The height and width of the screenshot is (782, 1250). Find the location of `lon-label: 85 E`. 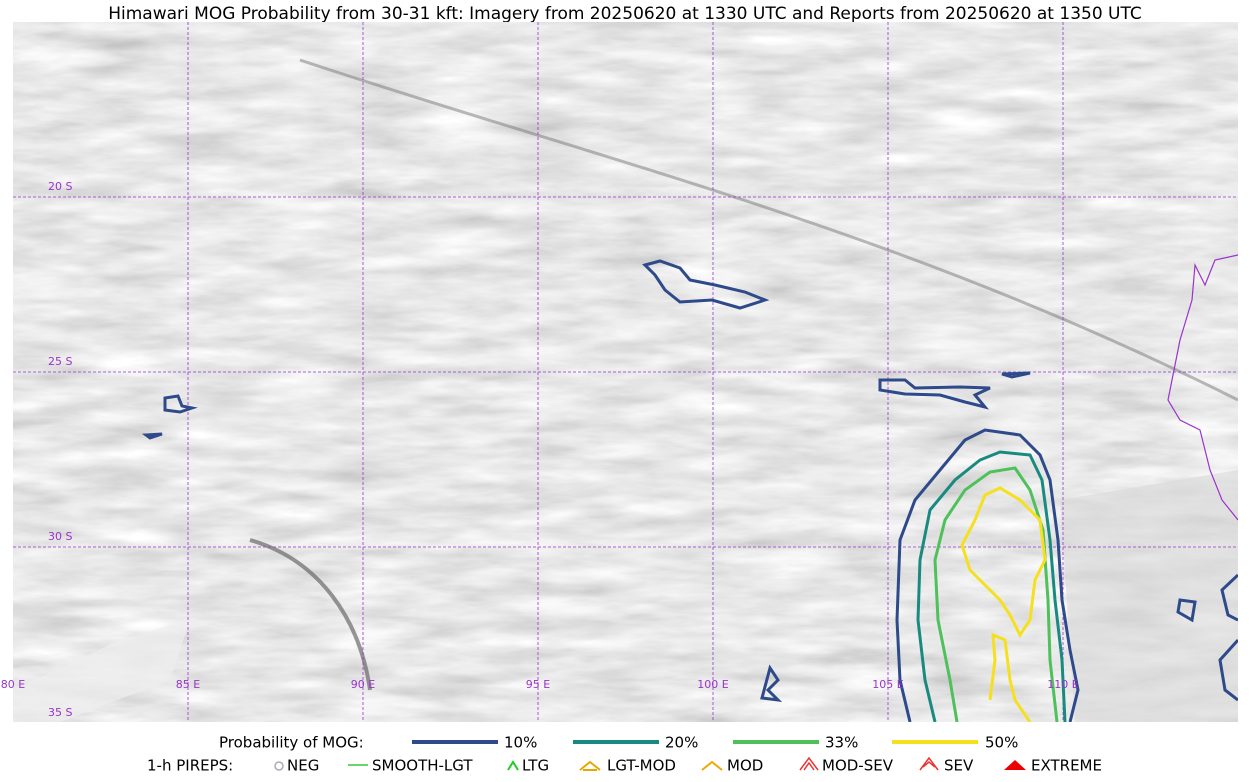

lon-label: 85 E is located at coordinates (188, 684).